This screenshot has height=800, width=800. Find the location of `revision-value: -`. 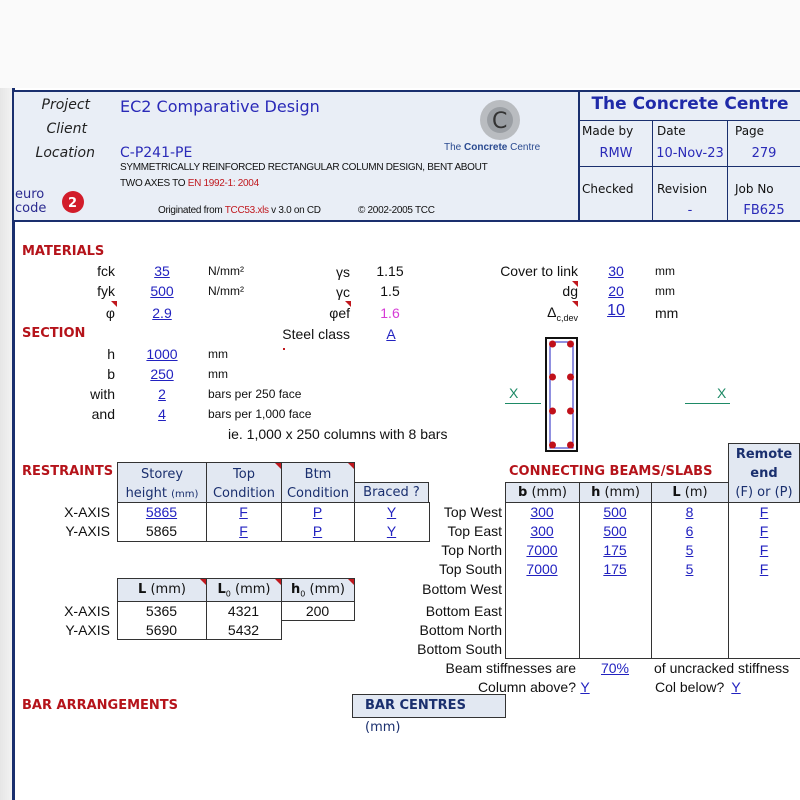

revision-value: - is located at coordinates (690, 210).